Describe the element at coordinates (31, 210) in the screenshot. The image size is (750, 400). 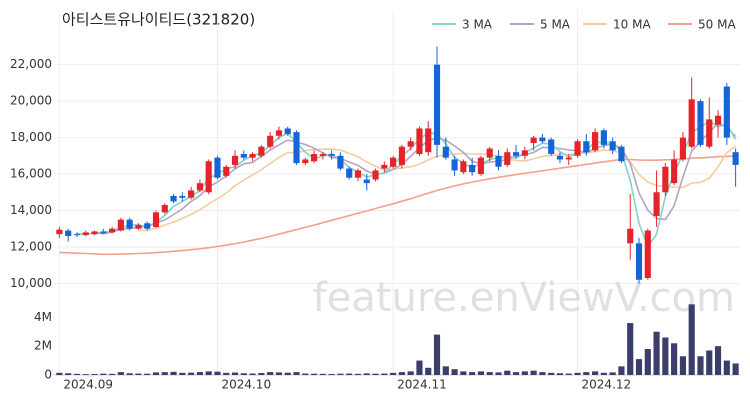
I see `y-tick-label: 14,000` at that location.